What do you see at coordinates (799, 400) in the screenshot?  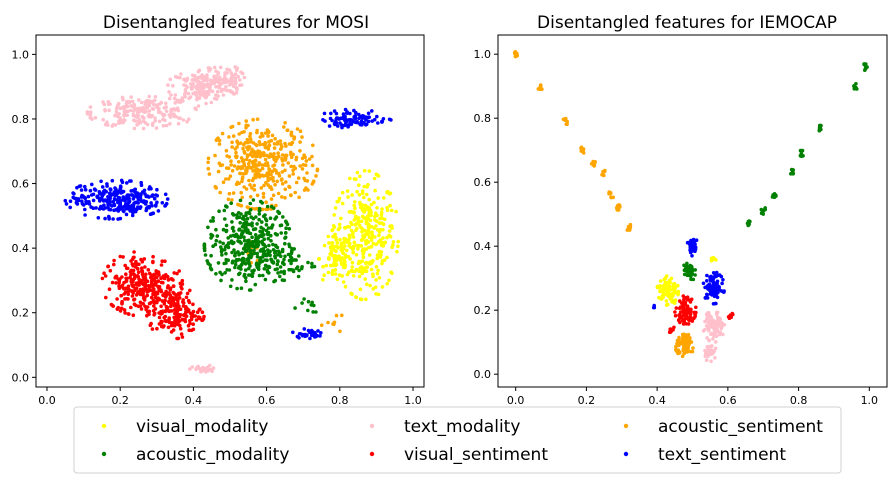 I see `iemocap-xtick-label: 0.8` at bounding box center [799, 400].